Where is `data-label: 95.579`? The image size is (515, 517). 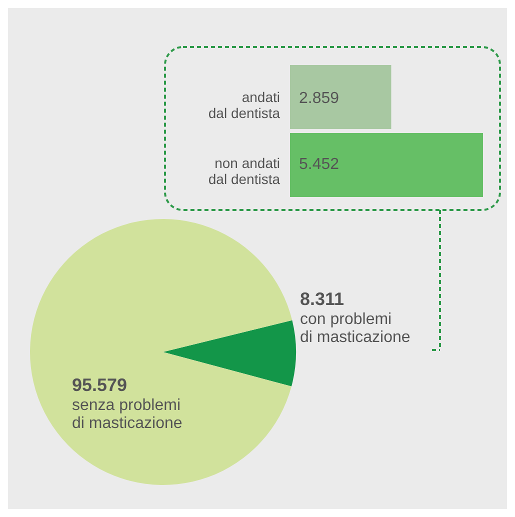
data-label: 95.579 is located at coordinates (100, 385).